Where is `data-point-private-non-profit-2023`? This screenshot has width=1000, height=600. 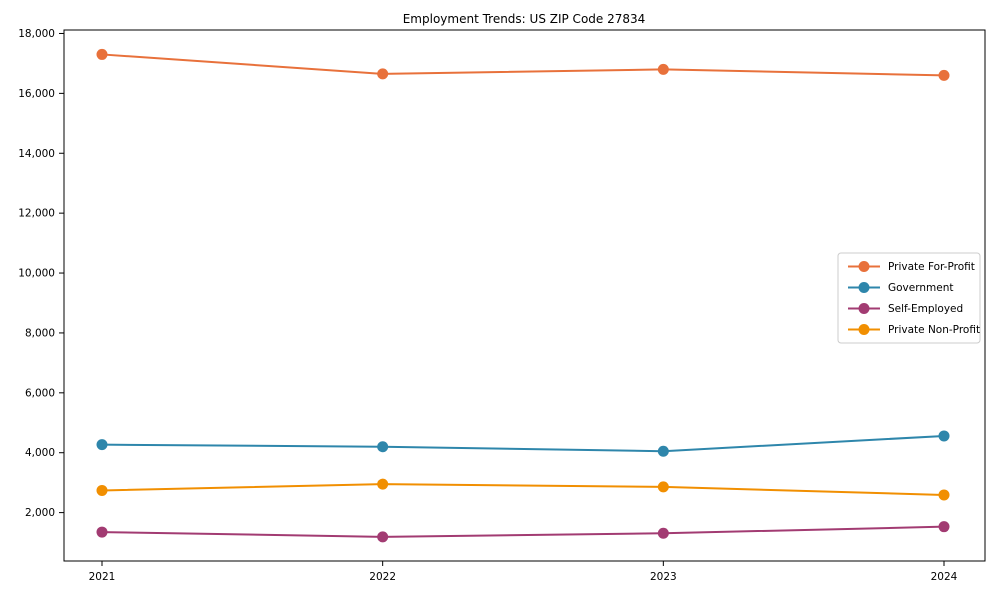
data-point-private-non-profit-2023 is located at coordinates (663, 487).